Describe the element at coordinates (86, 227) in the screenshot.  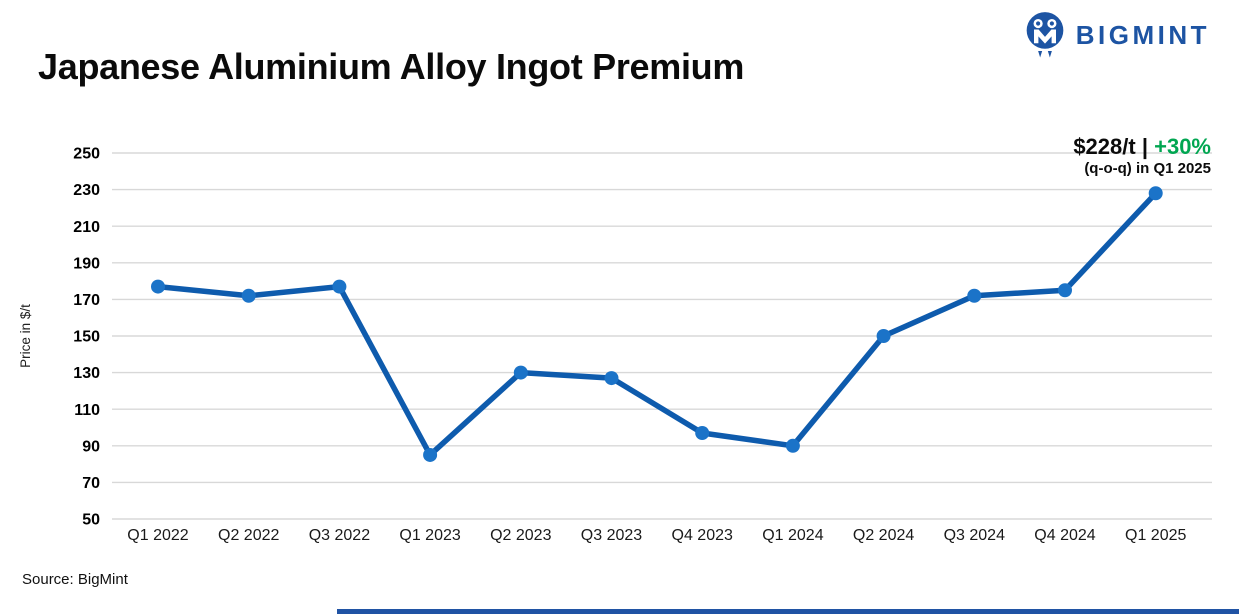
I see `y-tick-label: 210` at that location.